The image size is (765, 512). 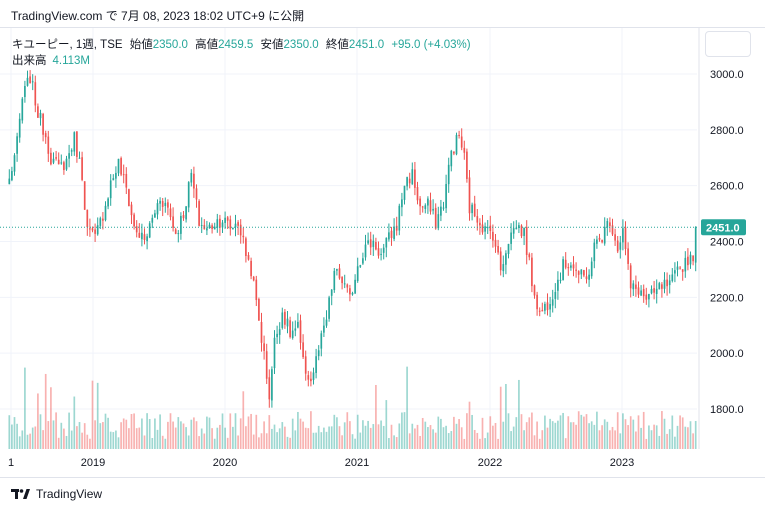 I want to click on x-tick-label: 1, so click(x=11, y=463).